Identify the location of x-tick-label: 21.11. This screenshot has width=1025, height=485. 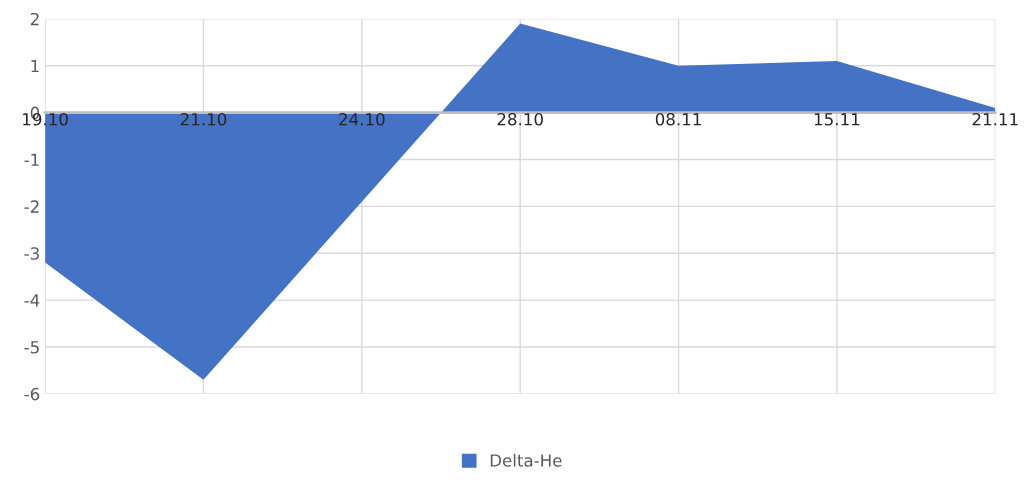
(995, 119).